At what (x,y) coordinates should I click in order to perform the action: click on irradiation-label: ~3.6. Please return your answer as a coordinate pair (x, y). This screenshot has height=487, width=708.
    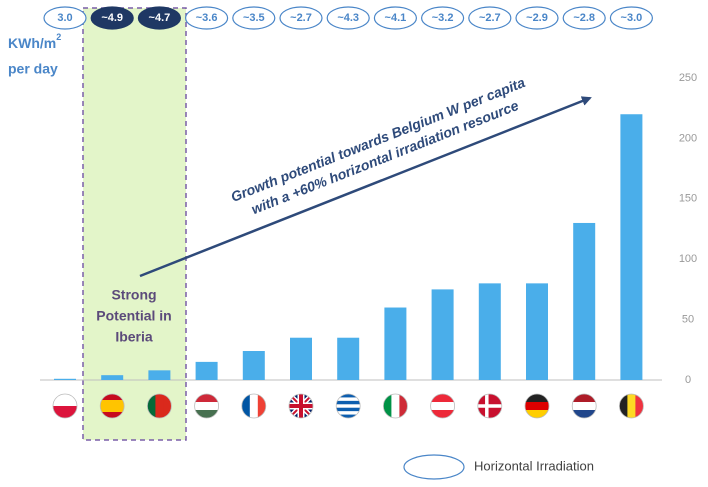
    Looking at the image, I should click on (207, 18).